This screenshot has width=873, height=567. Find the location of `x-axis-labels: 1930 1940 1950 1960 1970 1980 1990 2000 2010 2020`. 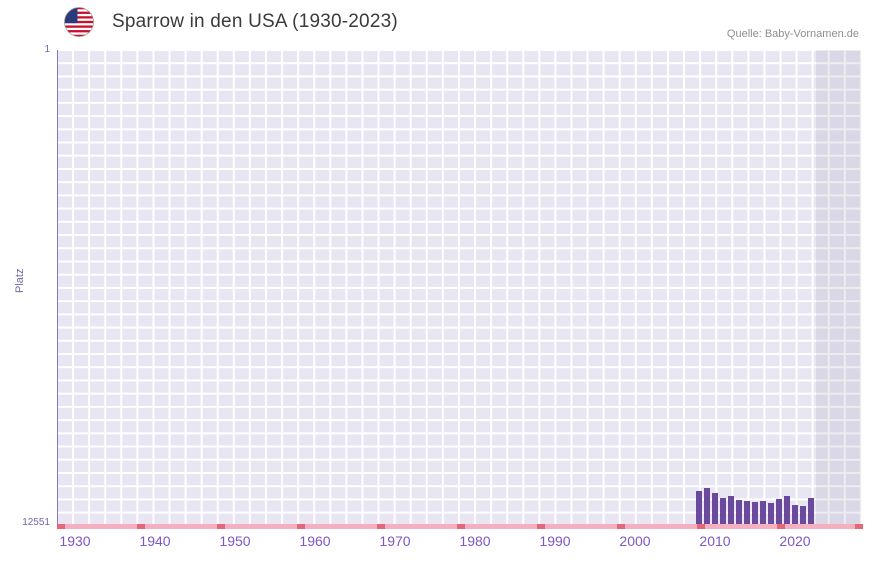

x-axis-labels: 1930 1940 1950 1960 1970 1980 1990 2000 2010 2020 is located at coordinates (459, 544).